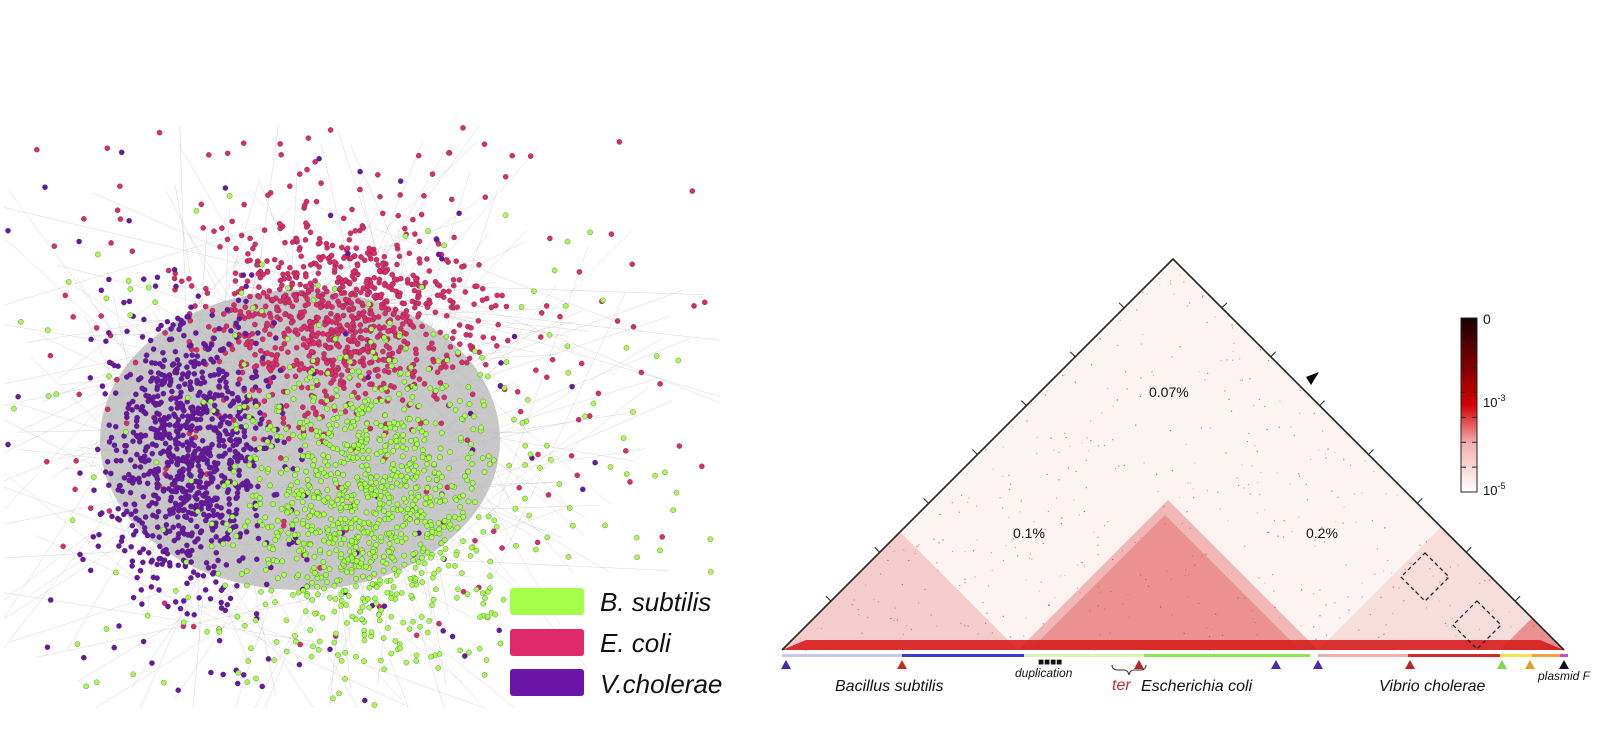 This screenshot has height=730, width=1597. Describe the element at coordinates (1490, 402) in the screenshot. I see `colorbar-label-mid-base: 10` at that location.